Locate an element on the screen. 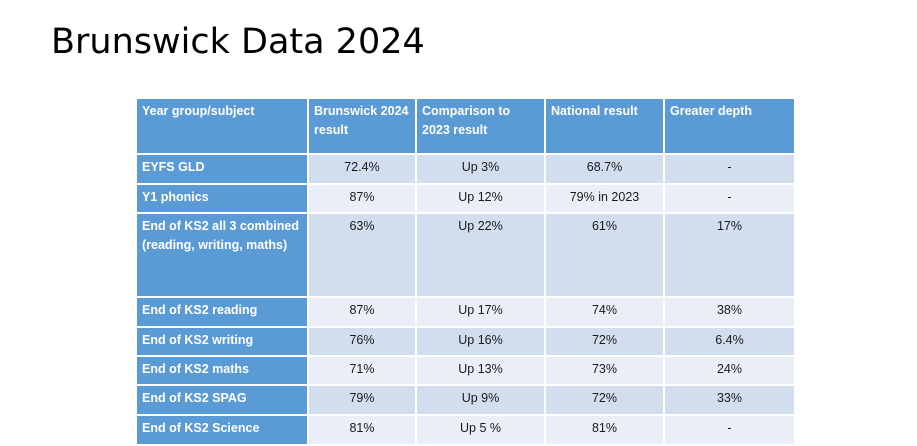  brunswick-result-cell: 71% is located at coordinates (362, 370).